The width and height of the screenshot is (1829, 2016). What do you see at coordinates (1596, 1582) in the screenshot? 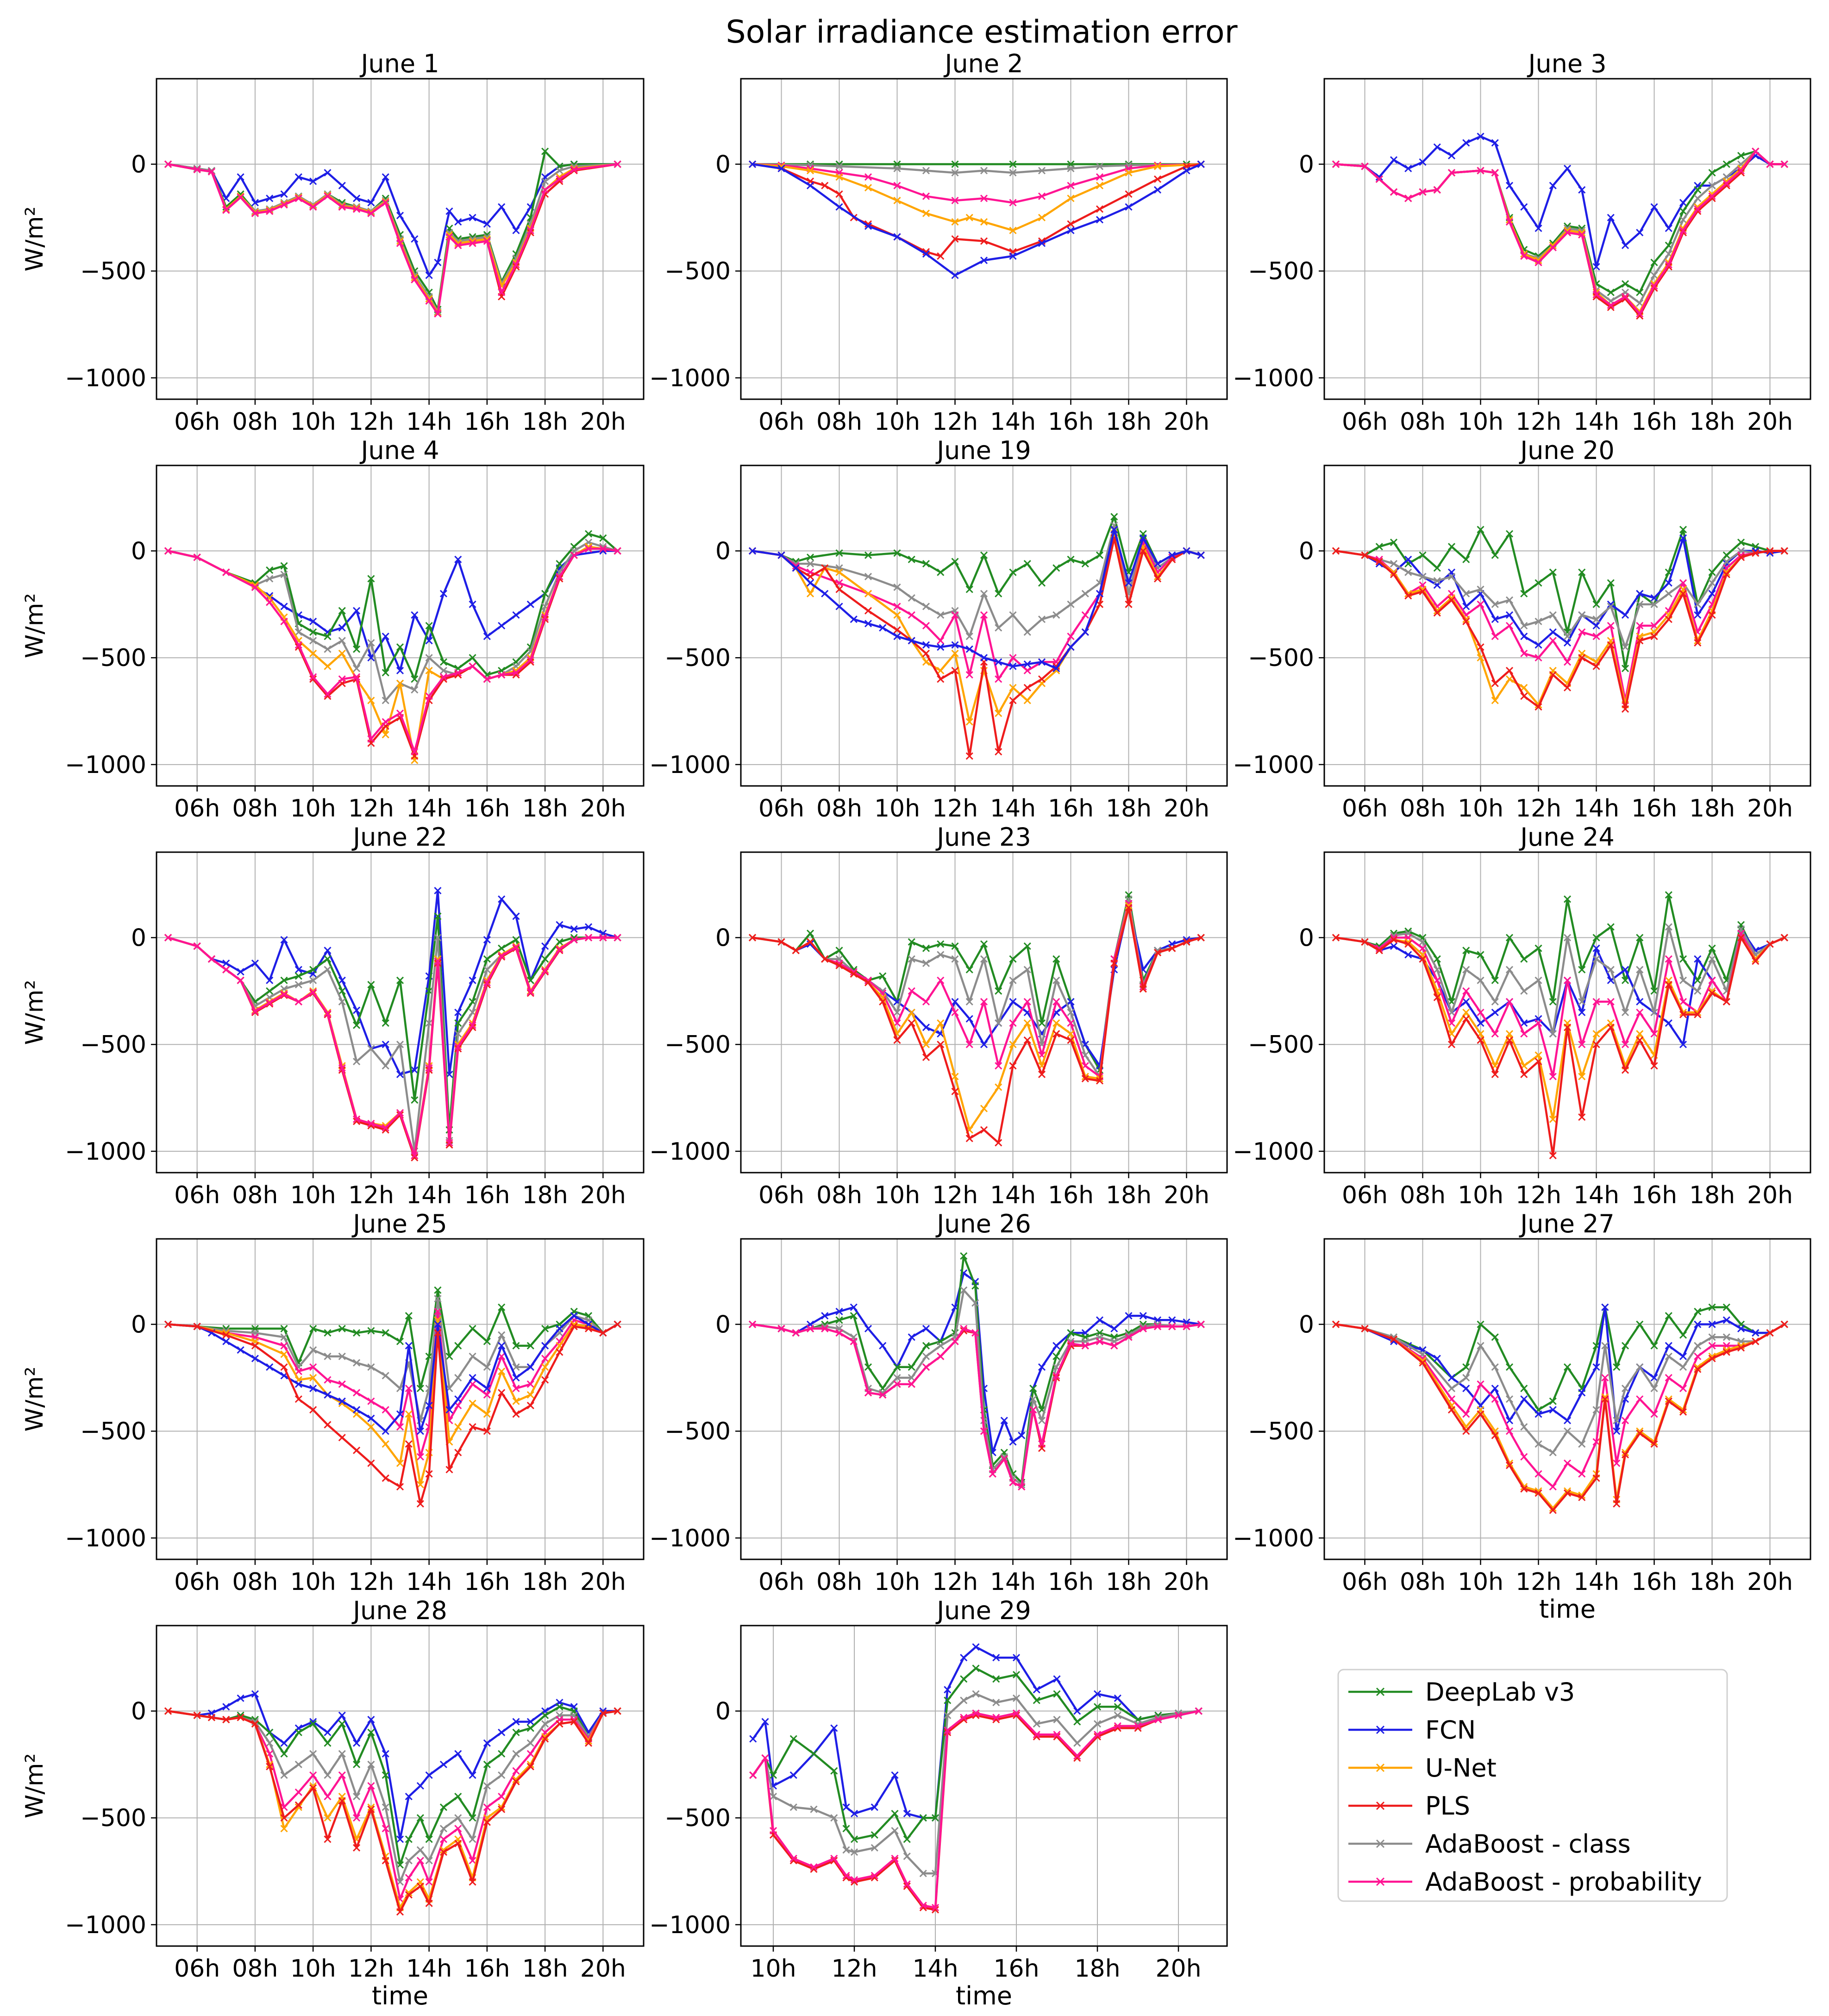
I see `x-tick-label: 14h` at bounding box center [1596, 1582].